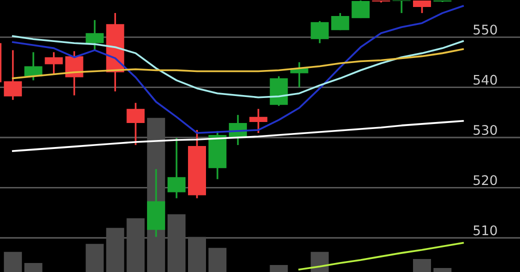 The width and height of the screenshot is (520, 272). What do you see at coordinates (485, 180) in the screenshot?
I see `y-tick-label: 520` at bounding box center [485, 180].